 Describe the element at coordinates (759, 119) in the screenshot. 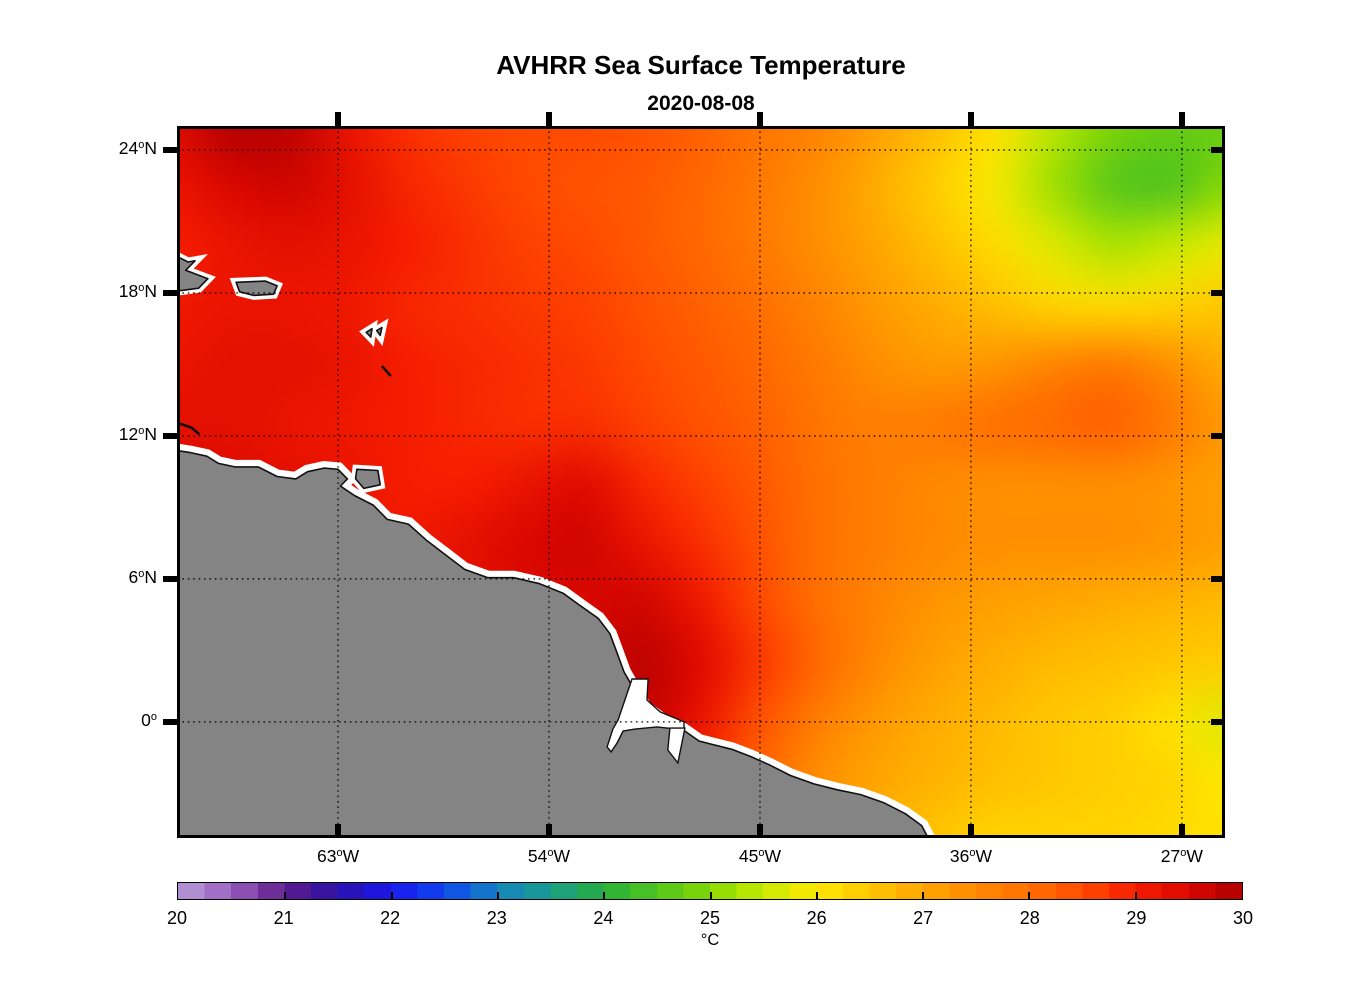

I see `x-tick-45-top` at that location.